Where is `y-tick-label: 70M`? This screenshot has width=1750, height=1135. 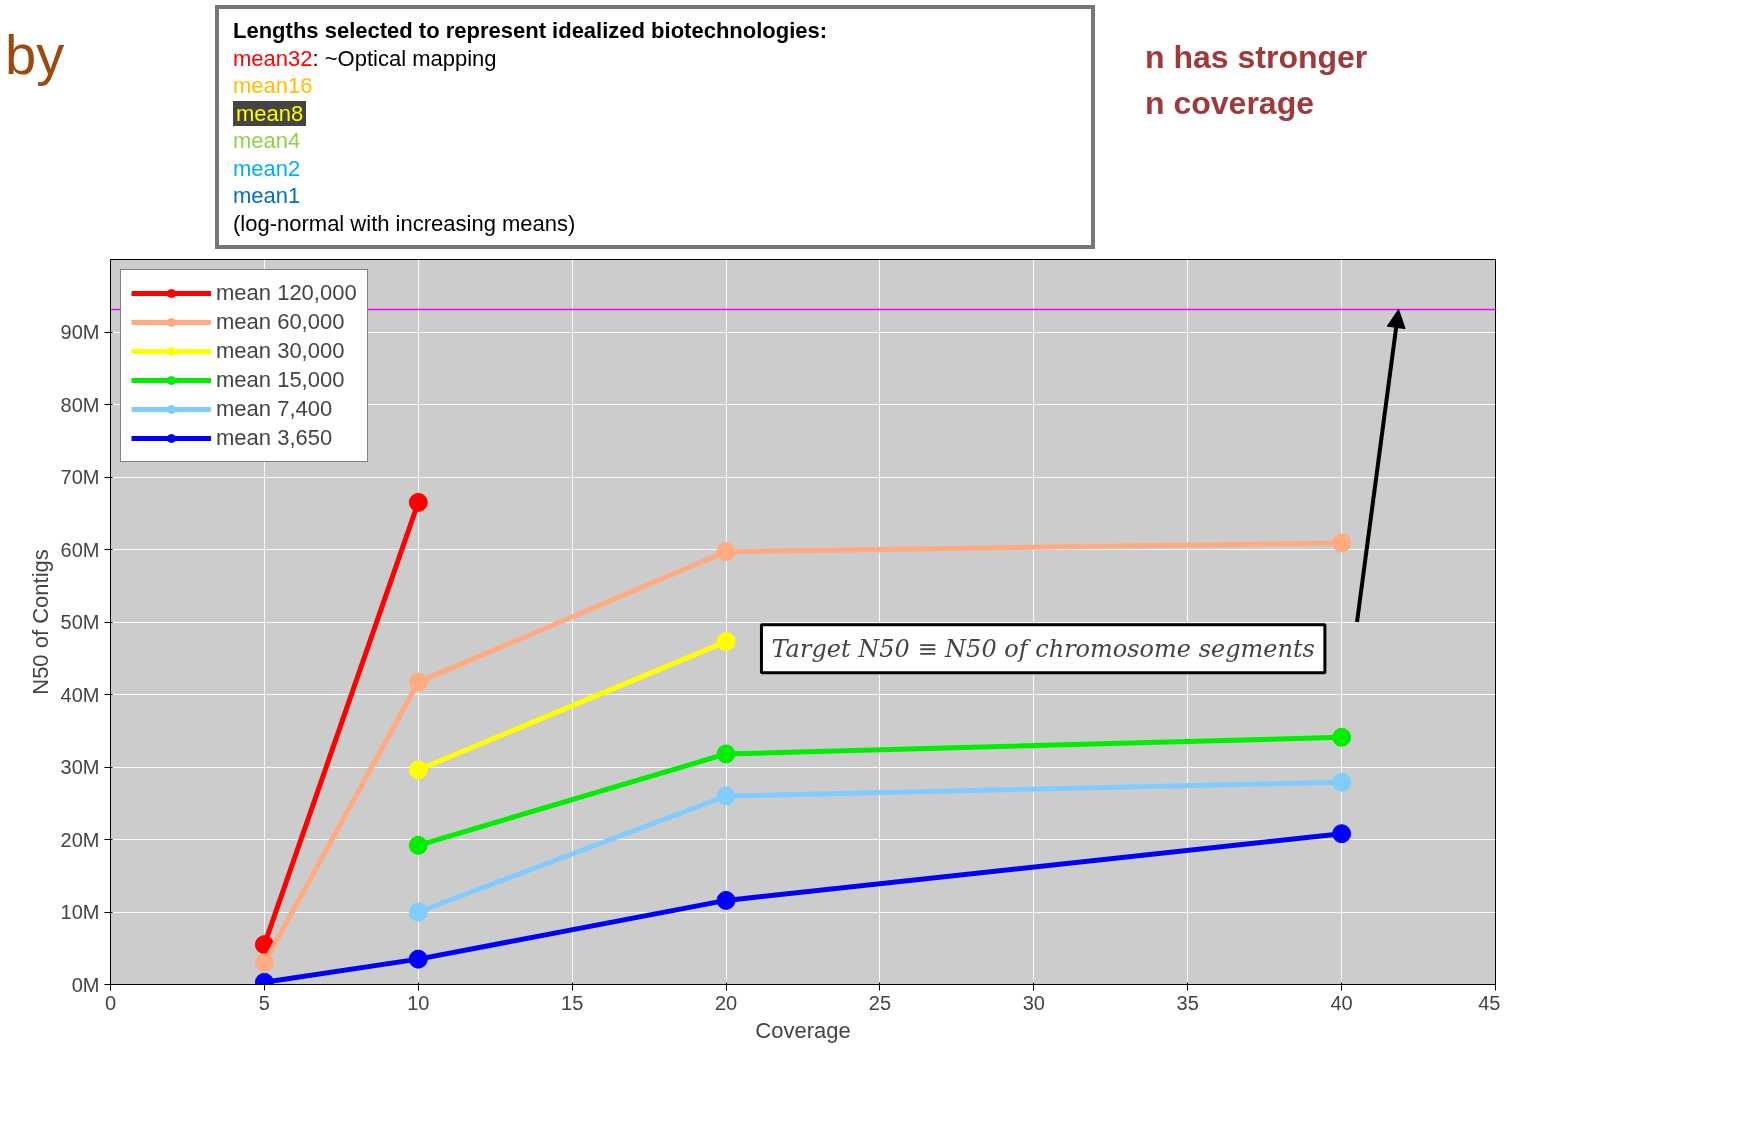
y-tick-label: 70M is located at coordinates (80, 477).